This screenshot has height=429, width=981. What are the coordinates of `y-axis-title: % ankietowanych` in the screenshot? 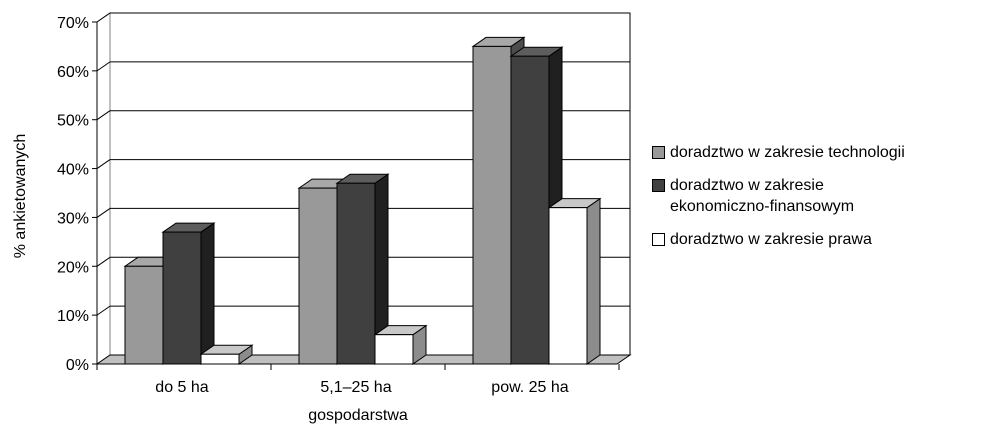 It's located at (20, 196).